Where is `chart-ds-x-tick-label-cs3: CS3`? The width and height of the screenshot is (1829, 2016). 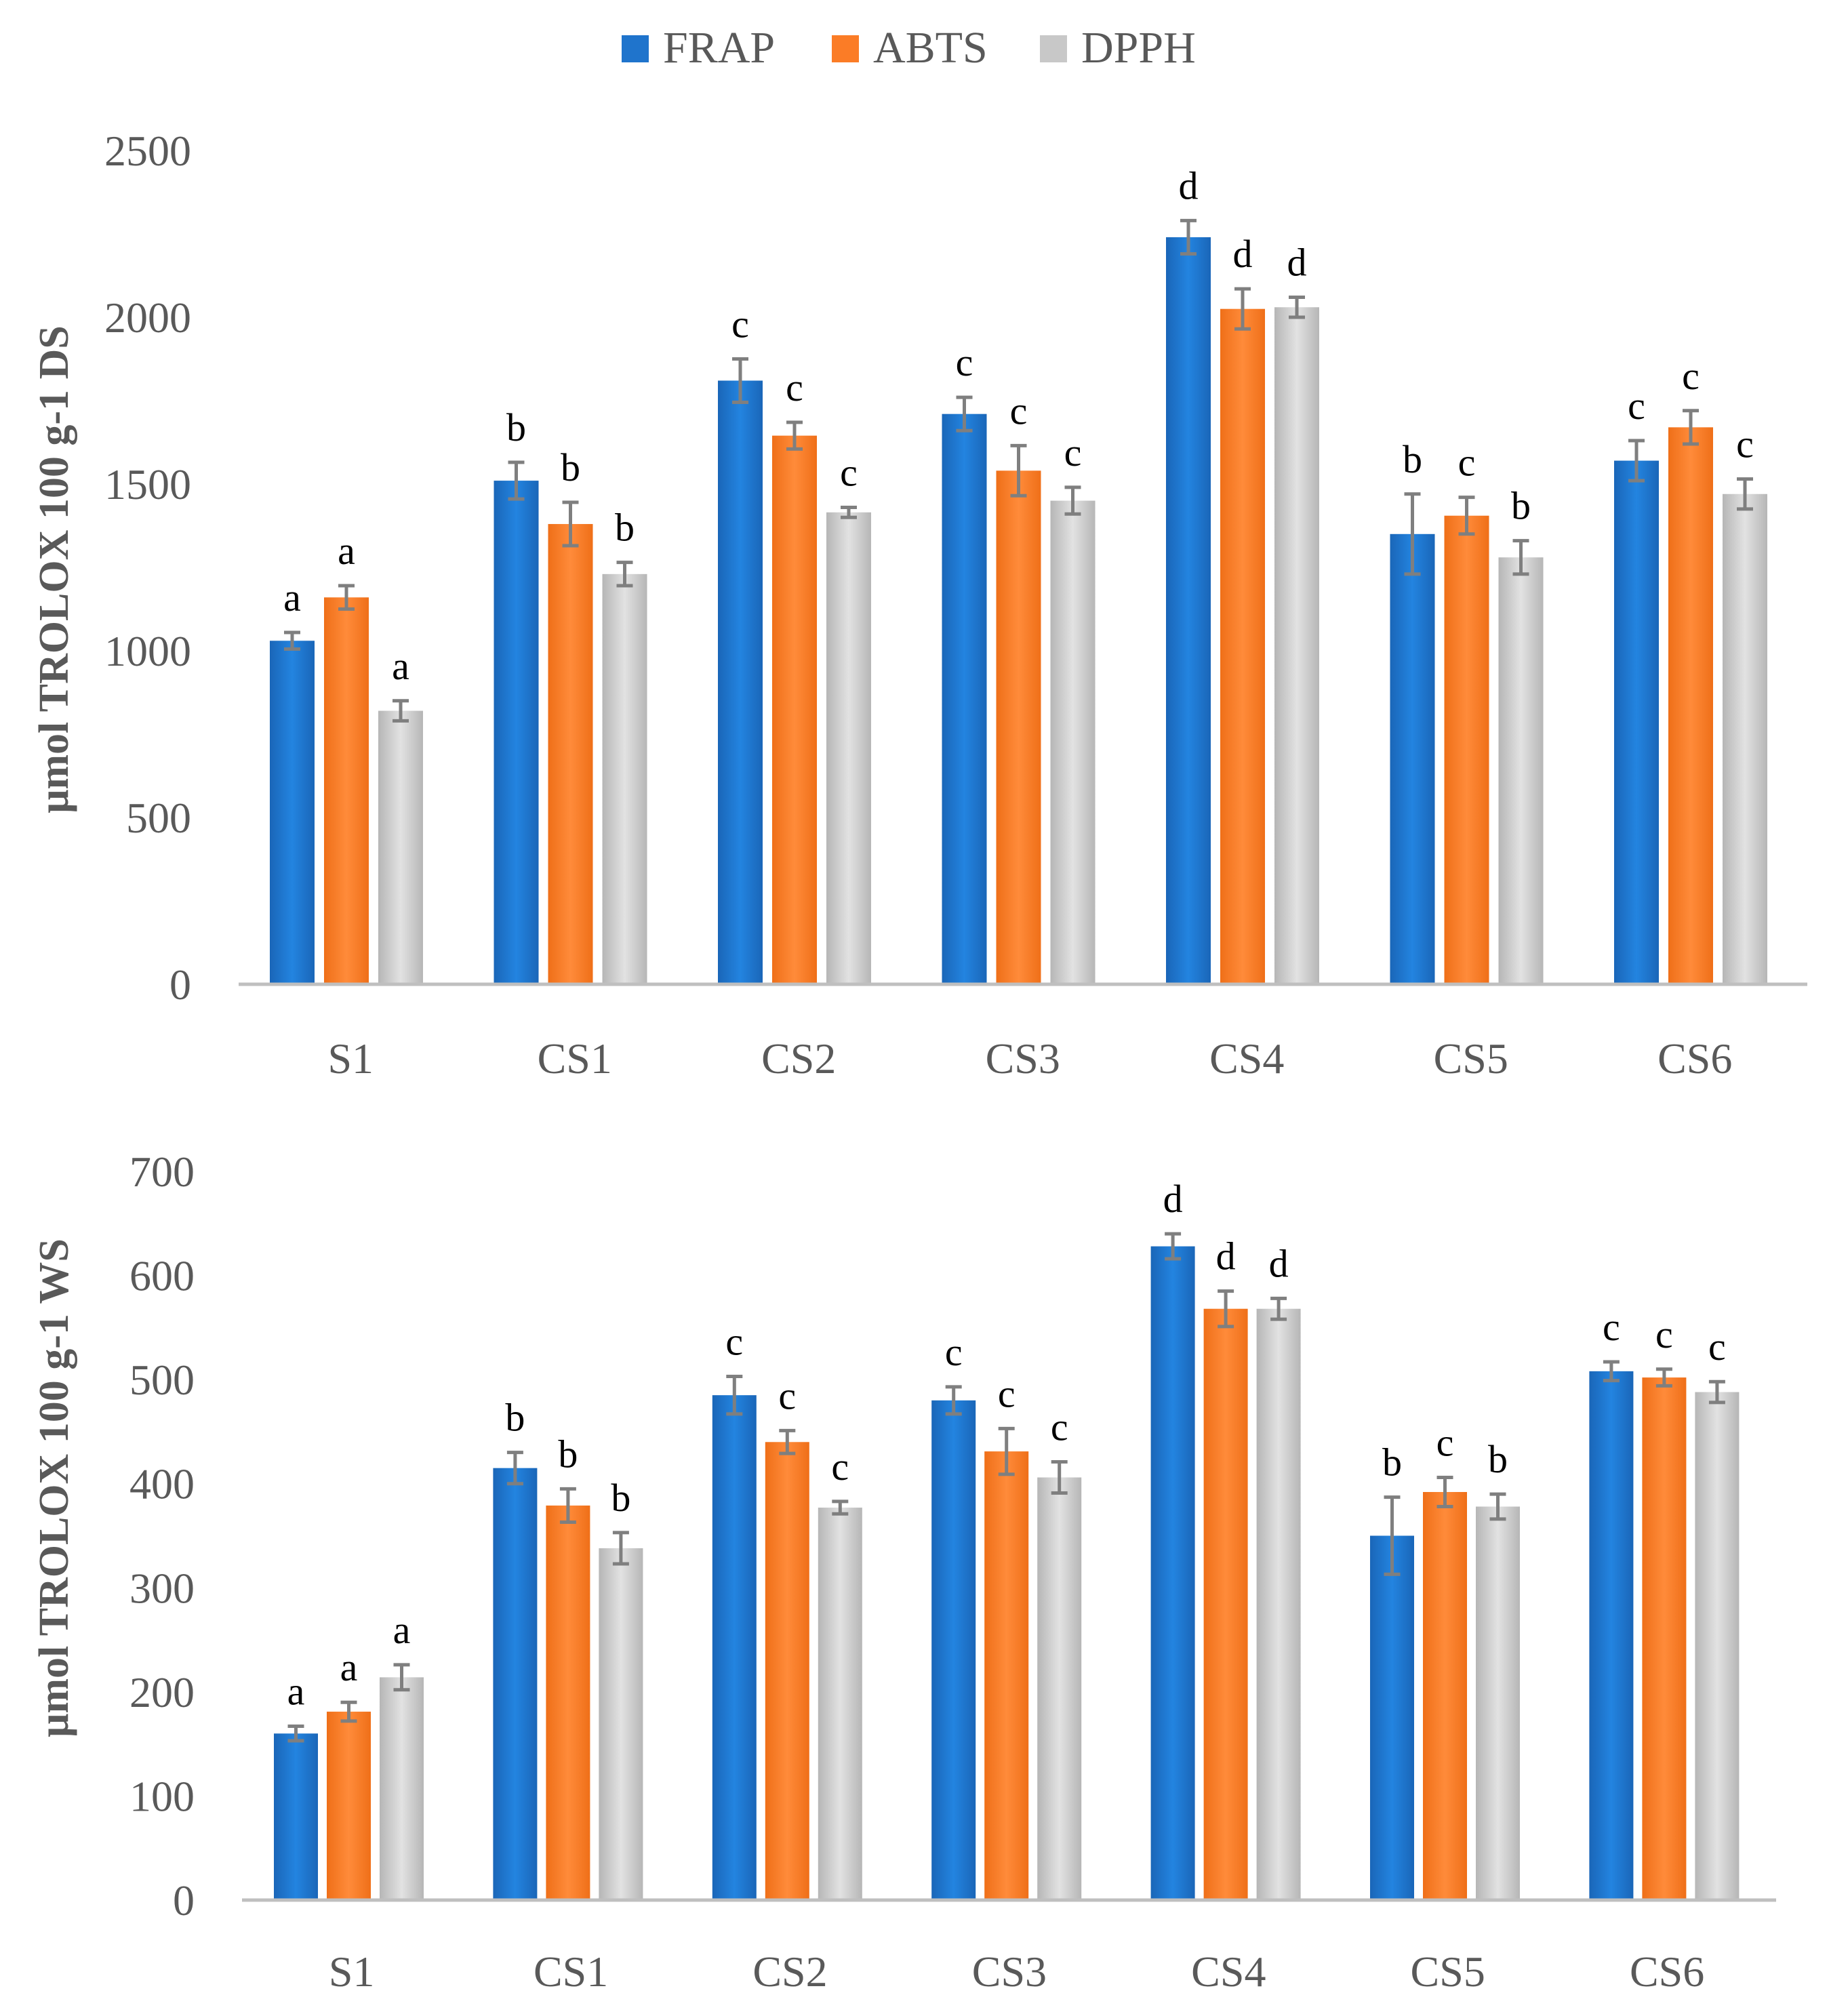
chart-ds-x-tick-label-cs3: CS3 is located at coordinates (1023, 1058).